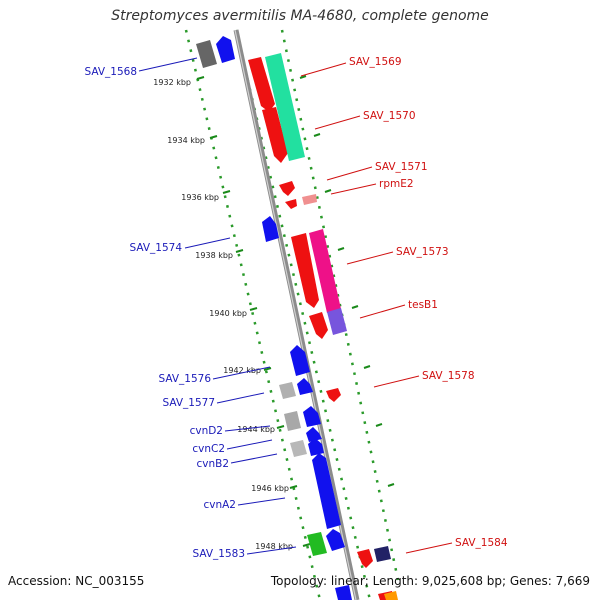 The width and height of the screenshot is (600, 600). Describe the element at coordinates (219, 505) in the screenshot. I see `gene-label: cvnA2` at that location.